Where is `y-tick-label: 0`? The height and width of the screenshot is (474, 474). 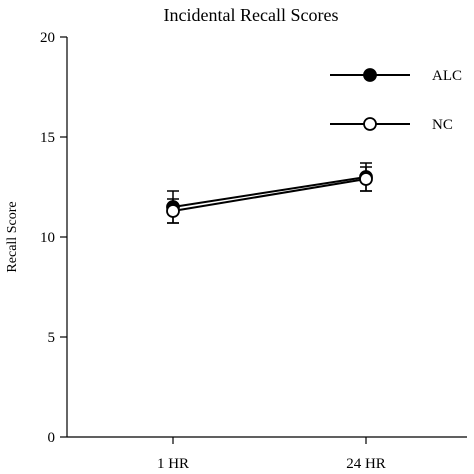 y-tick-label: 0 is located at coordinates (52, 438).